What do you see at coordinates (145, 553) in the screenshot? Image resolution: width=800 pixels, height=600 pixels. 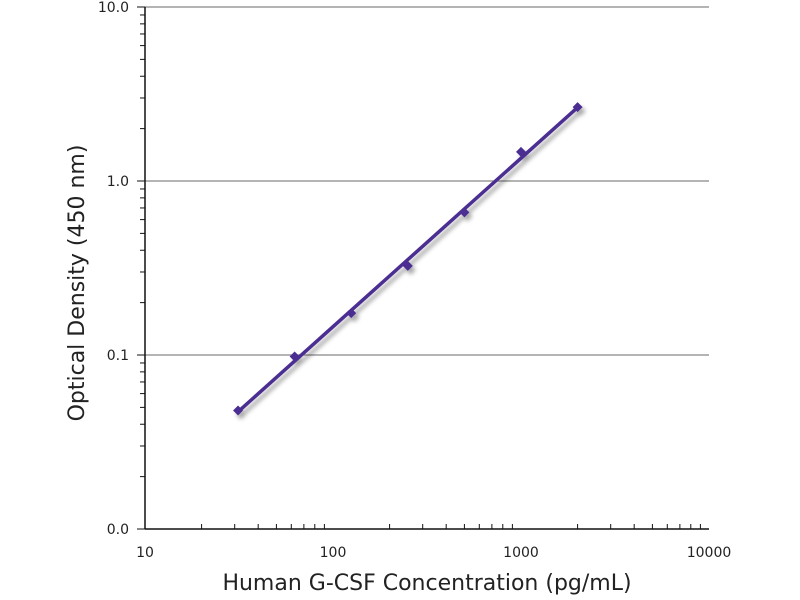 I see `x-tick-label: 10` at bounding box center [145, 553].